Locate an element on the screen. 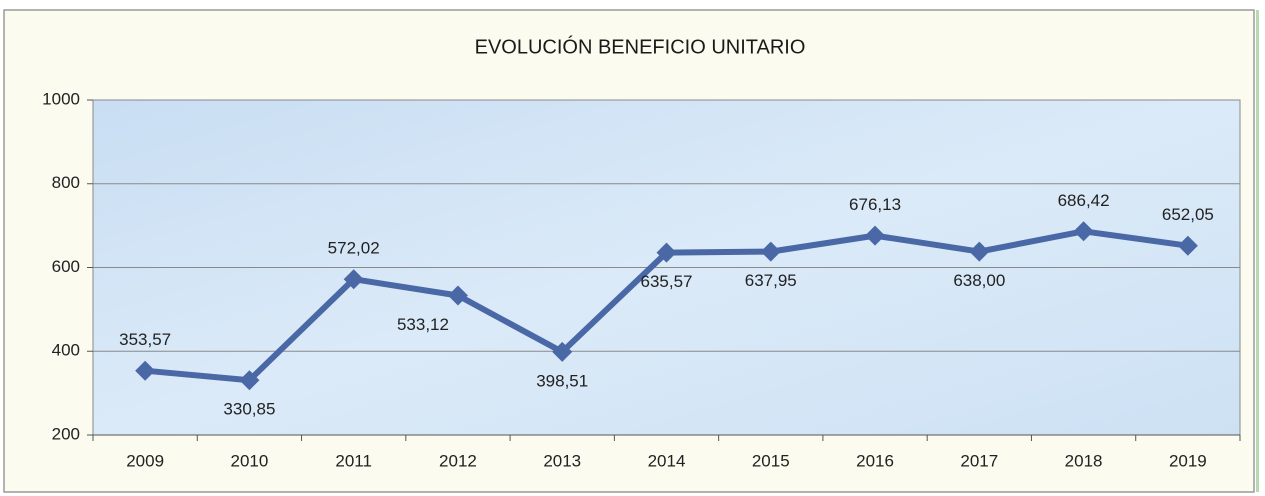  data-label: 652,05 is located at coordinates (1188, 214).